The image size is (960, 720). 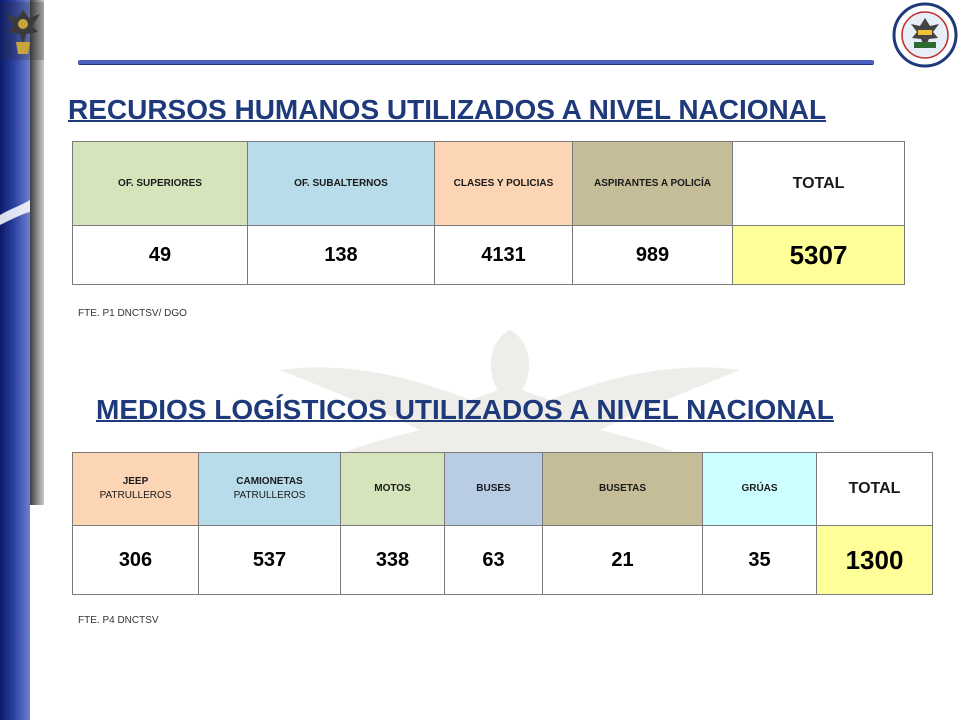 I want to click on left-decor-wave, so click(x=15, y=112).